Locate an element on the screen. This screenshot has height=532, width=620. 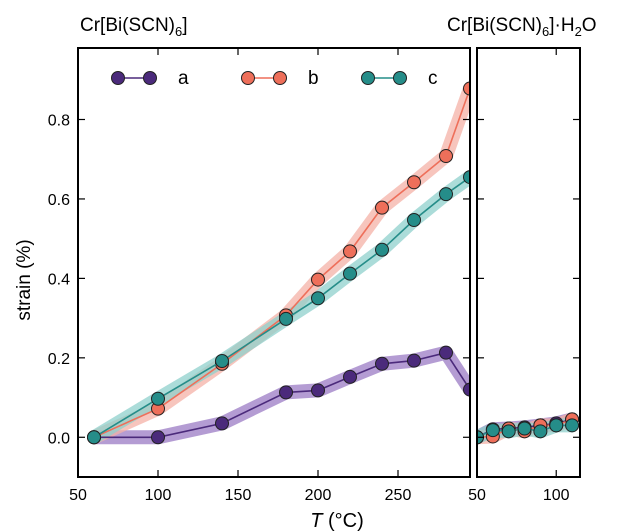
y-tick-label: 0.2 is located at coordinates (59, 359).